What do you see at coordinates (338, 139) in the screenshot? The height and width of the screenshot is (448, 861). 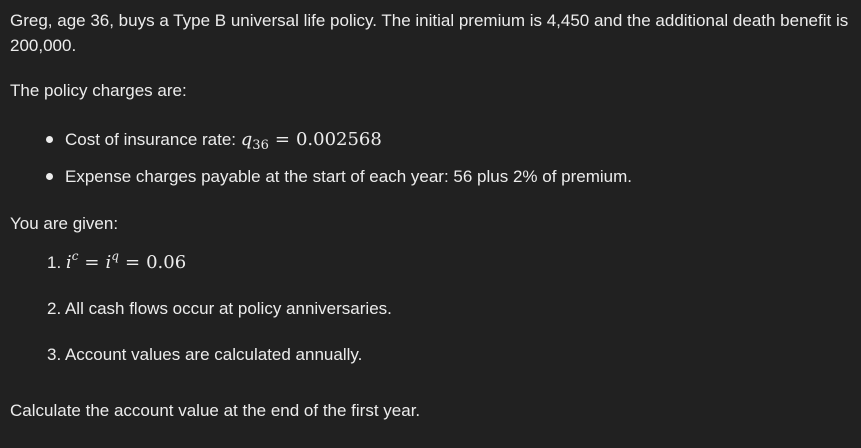 I see `coi-value: 0.002568` at bounding box center [338, 139].